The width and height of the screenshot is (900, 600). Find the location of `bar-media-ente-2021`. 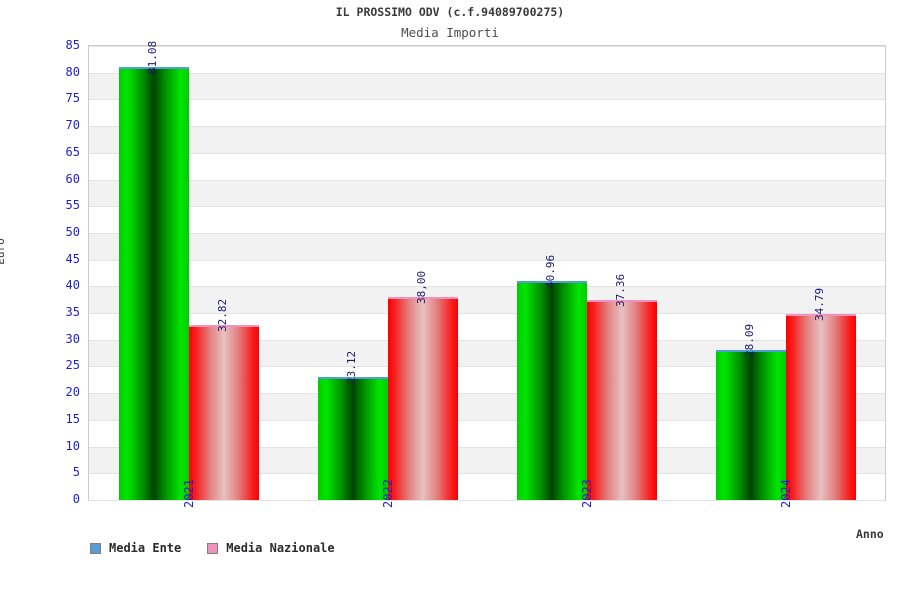

bar-media-ente-2021 is located at coordinates (153, 283).